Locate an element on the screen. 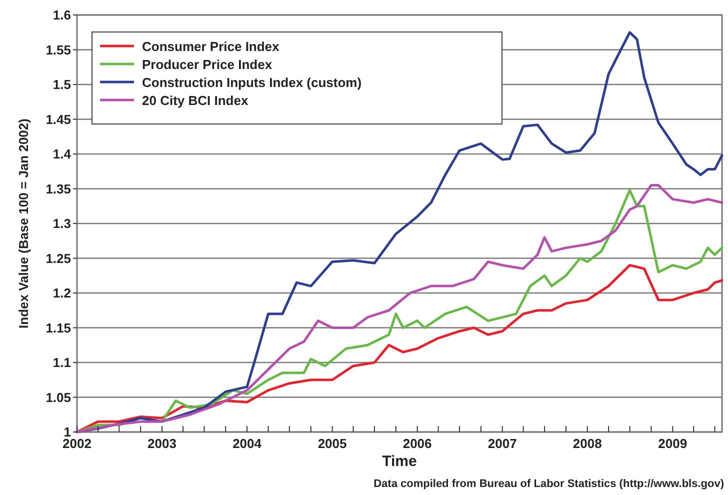  x-tick-label: 2006 is located at coordinates (417, 443).